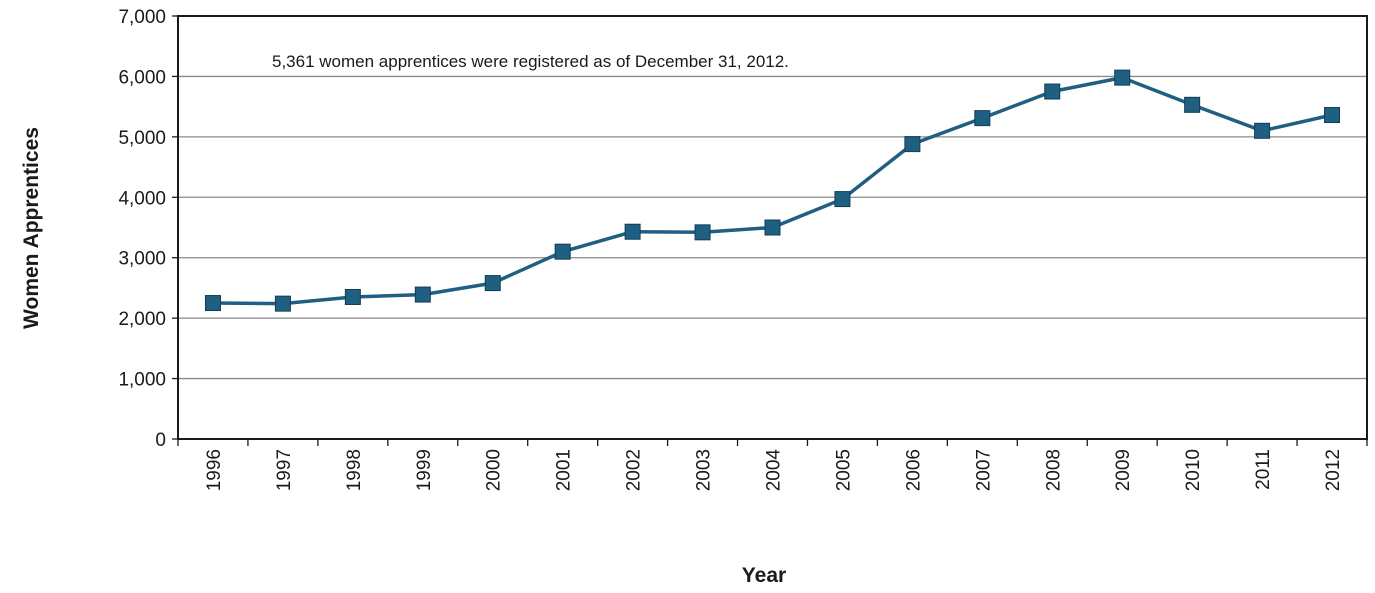 The width and height of the screenshot is (1375, 593). I want to click on x-tick-label: 2012, so click(1333, 470).